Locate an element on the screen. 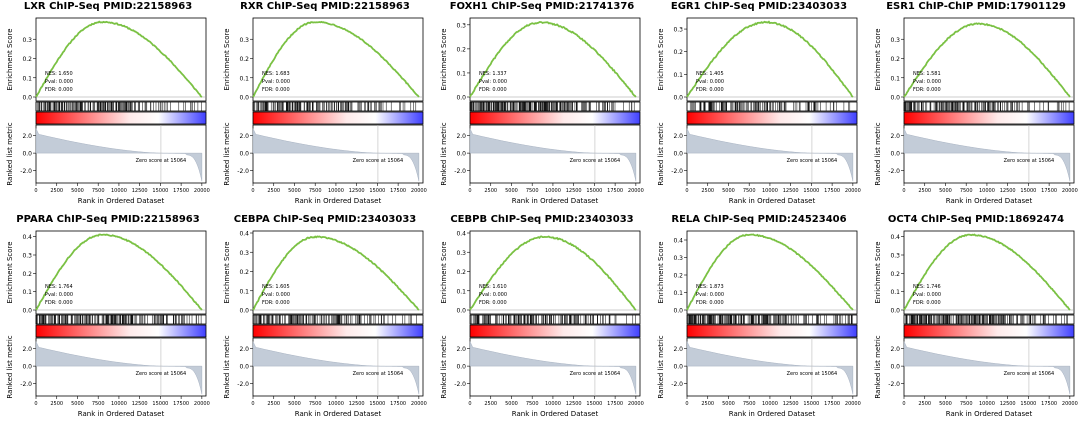 Image resolution: width=1084 pixels, height=423 pixels. nes-label: NES: 1.581 is located at coordinates (927, 74).